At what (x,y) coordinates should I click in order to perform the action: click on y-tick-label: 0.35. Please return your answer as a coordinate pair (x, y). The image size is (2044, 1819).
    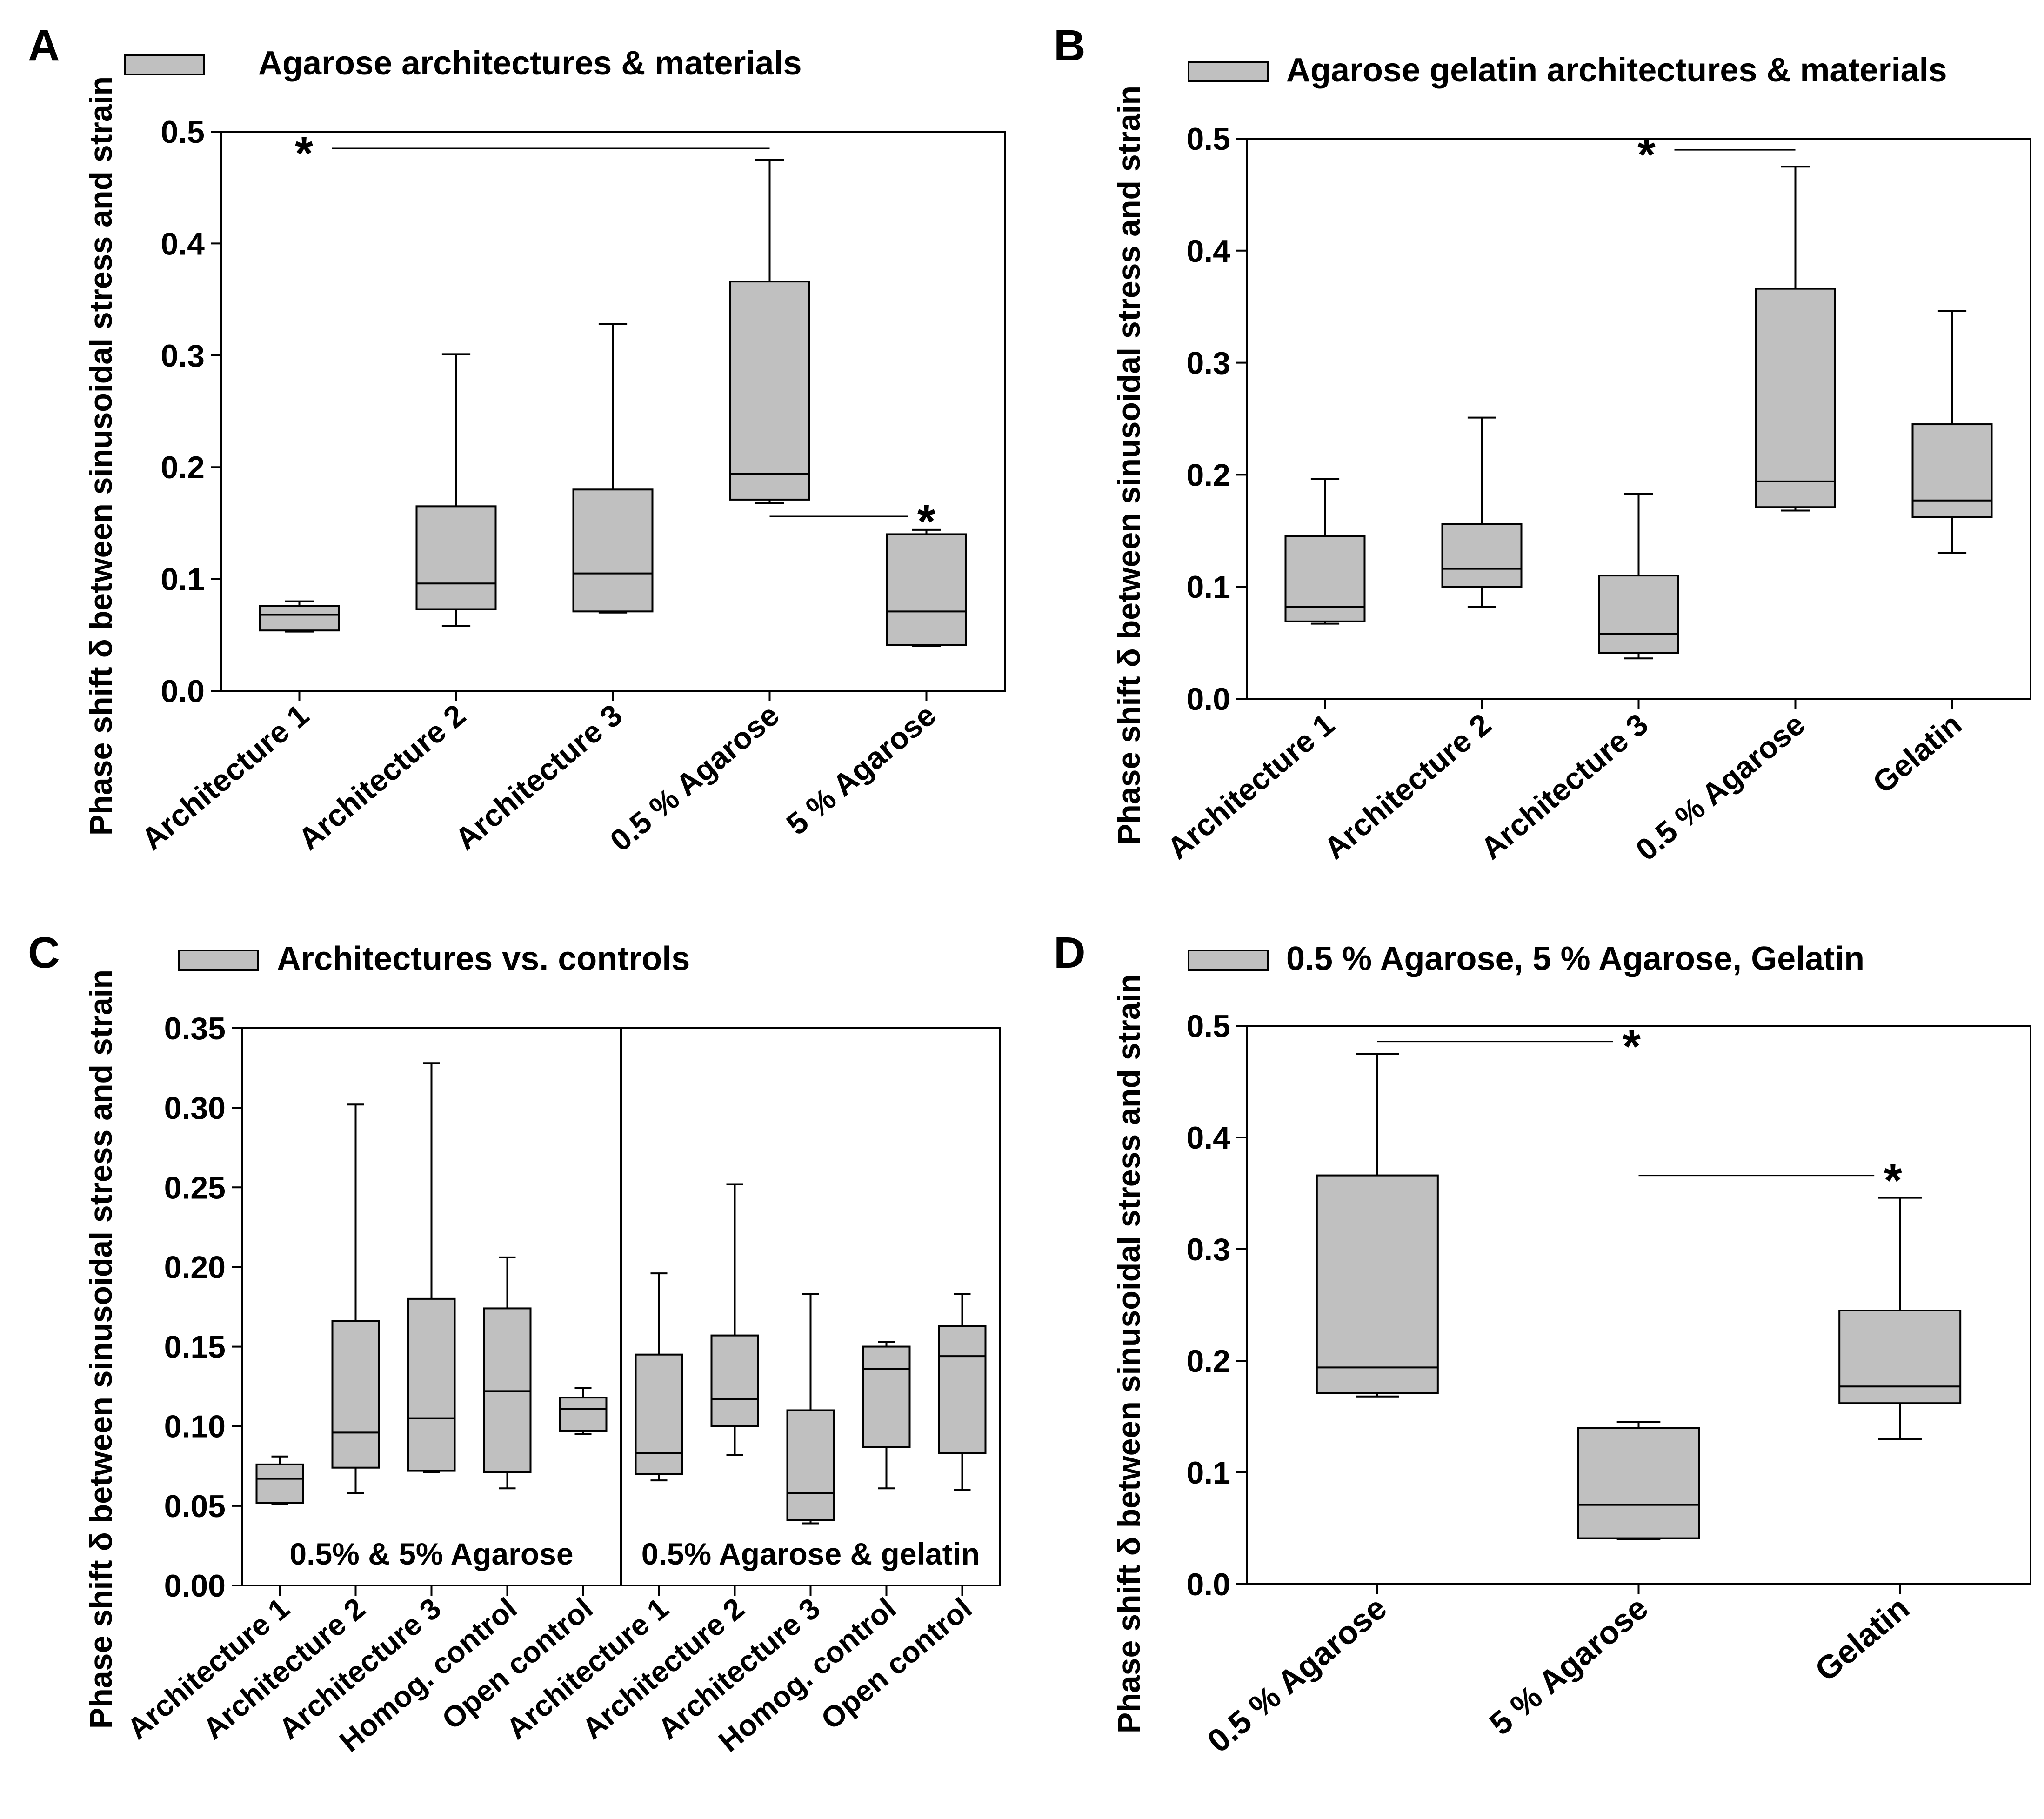
    Looking at the image, I should click on (195, 1028).